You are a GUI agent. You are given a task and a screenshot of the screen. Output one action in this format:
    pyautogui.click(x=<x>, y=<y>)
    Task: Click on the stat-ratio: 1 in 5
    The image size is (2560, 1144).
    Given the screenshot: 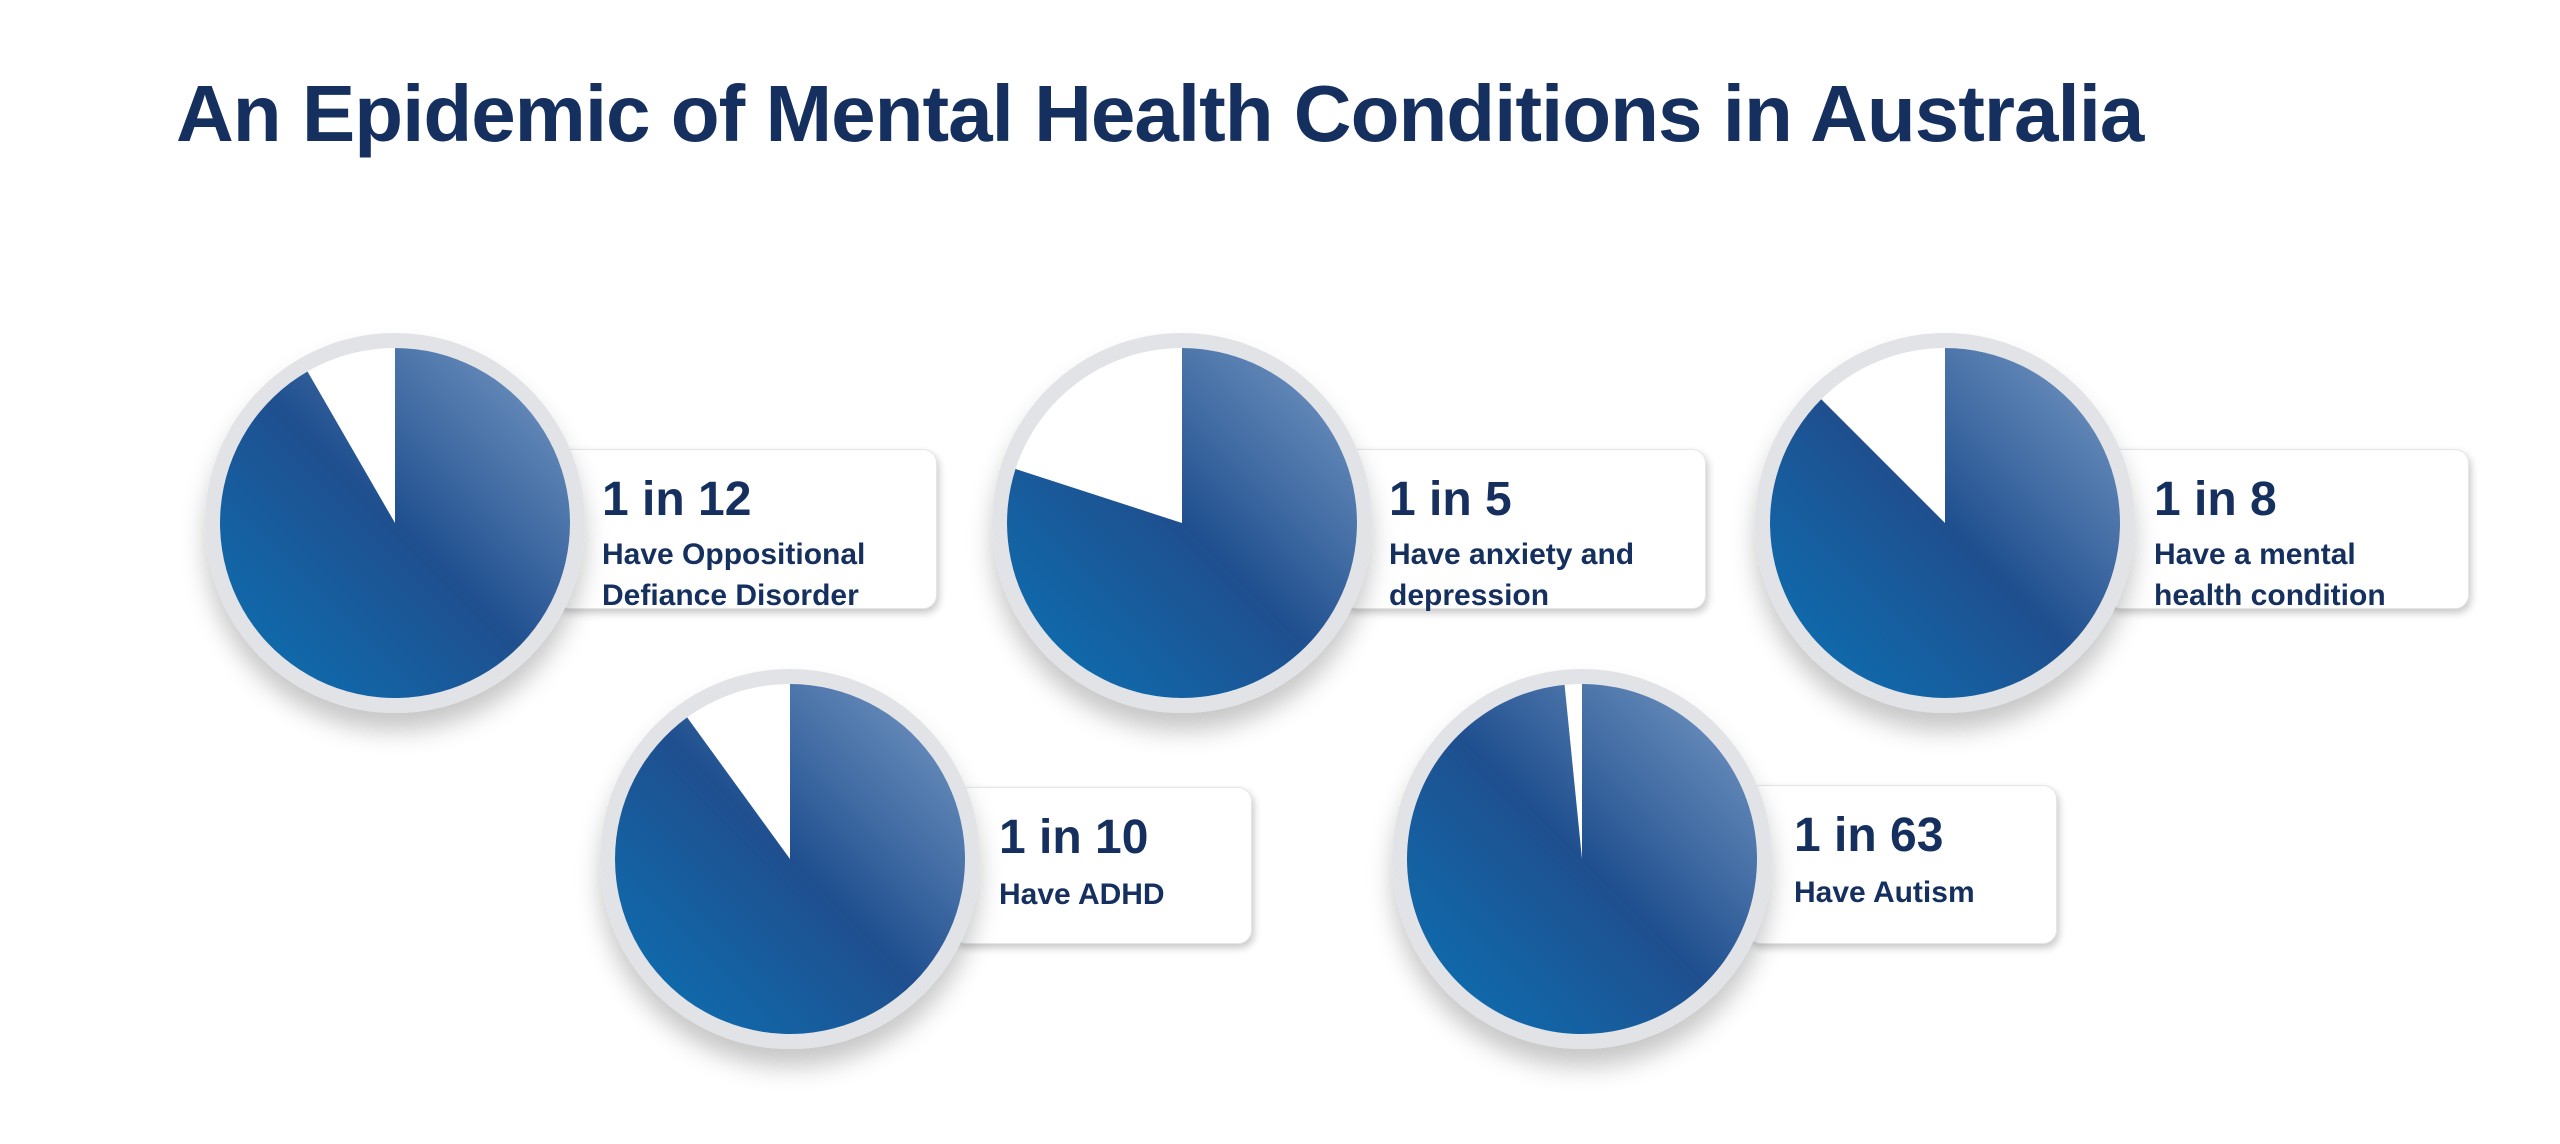 What is the action you would take?
    pyautogui.click(x=1450, y=499)
    